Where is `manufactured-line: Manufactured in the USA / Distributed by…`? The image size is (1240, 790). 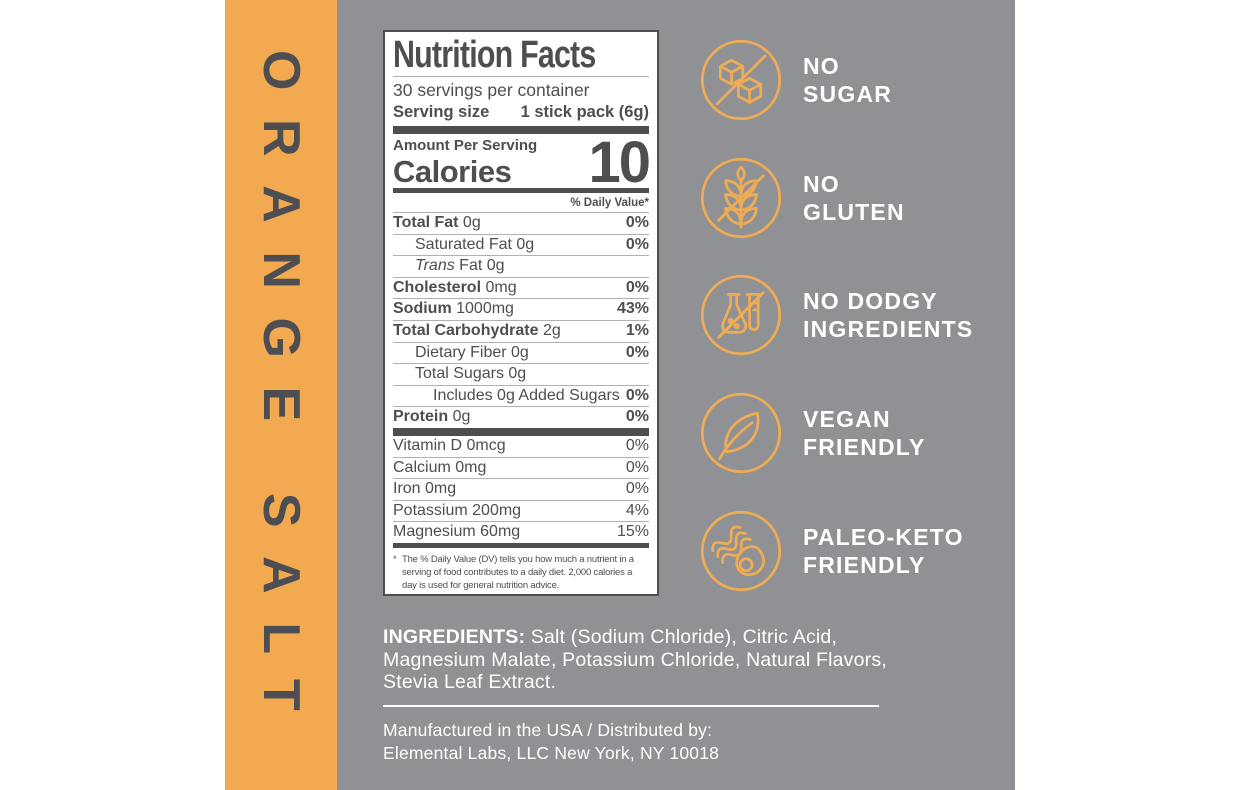 manufactured-line: Manufactured in the USA / Distributed by… is located at coordinates (548, 730).